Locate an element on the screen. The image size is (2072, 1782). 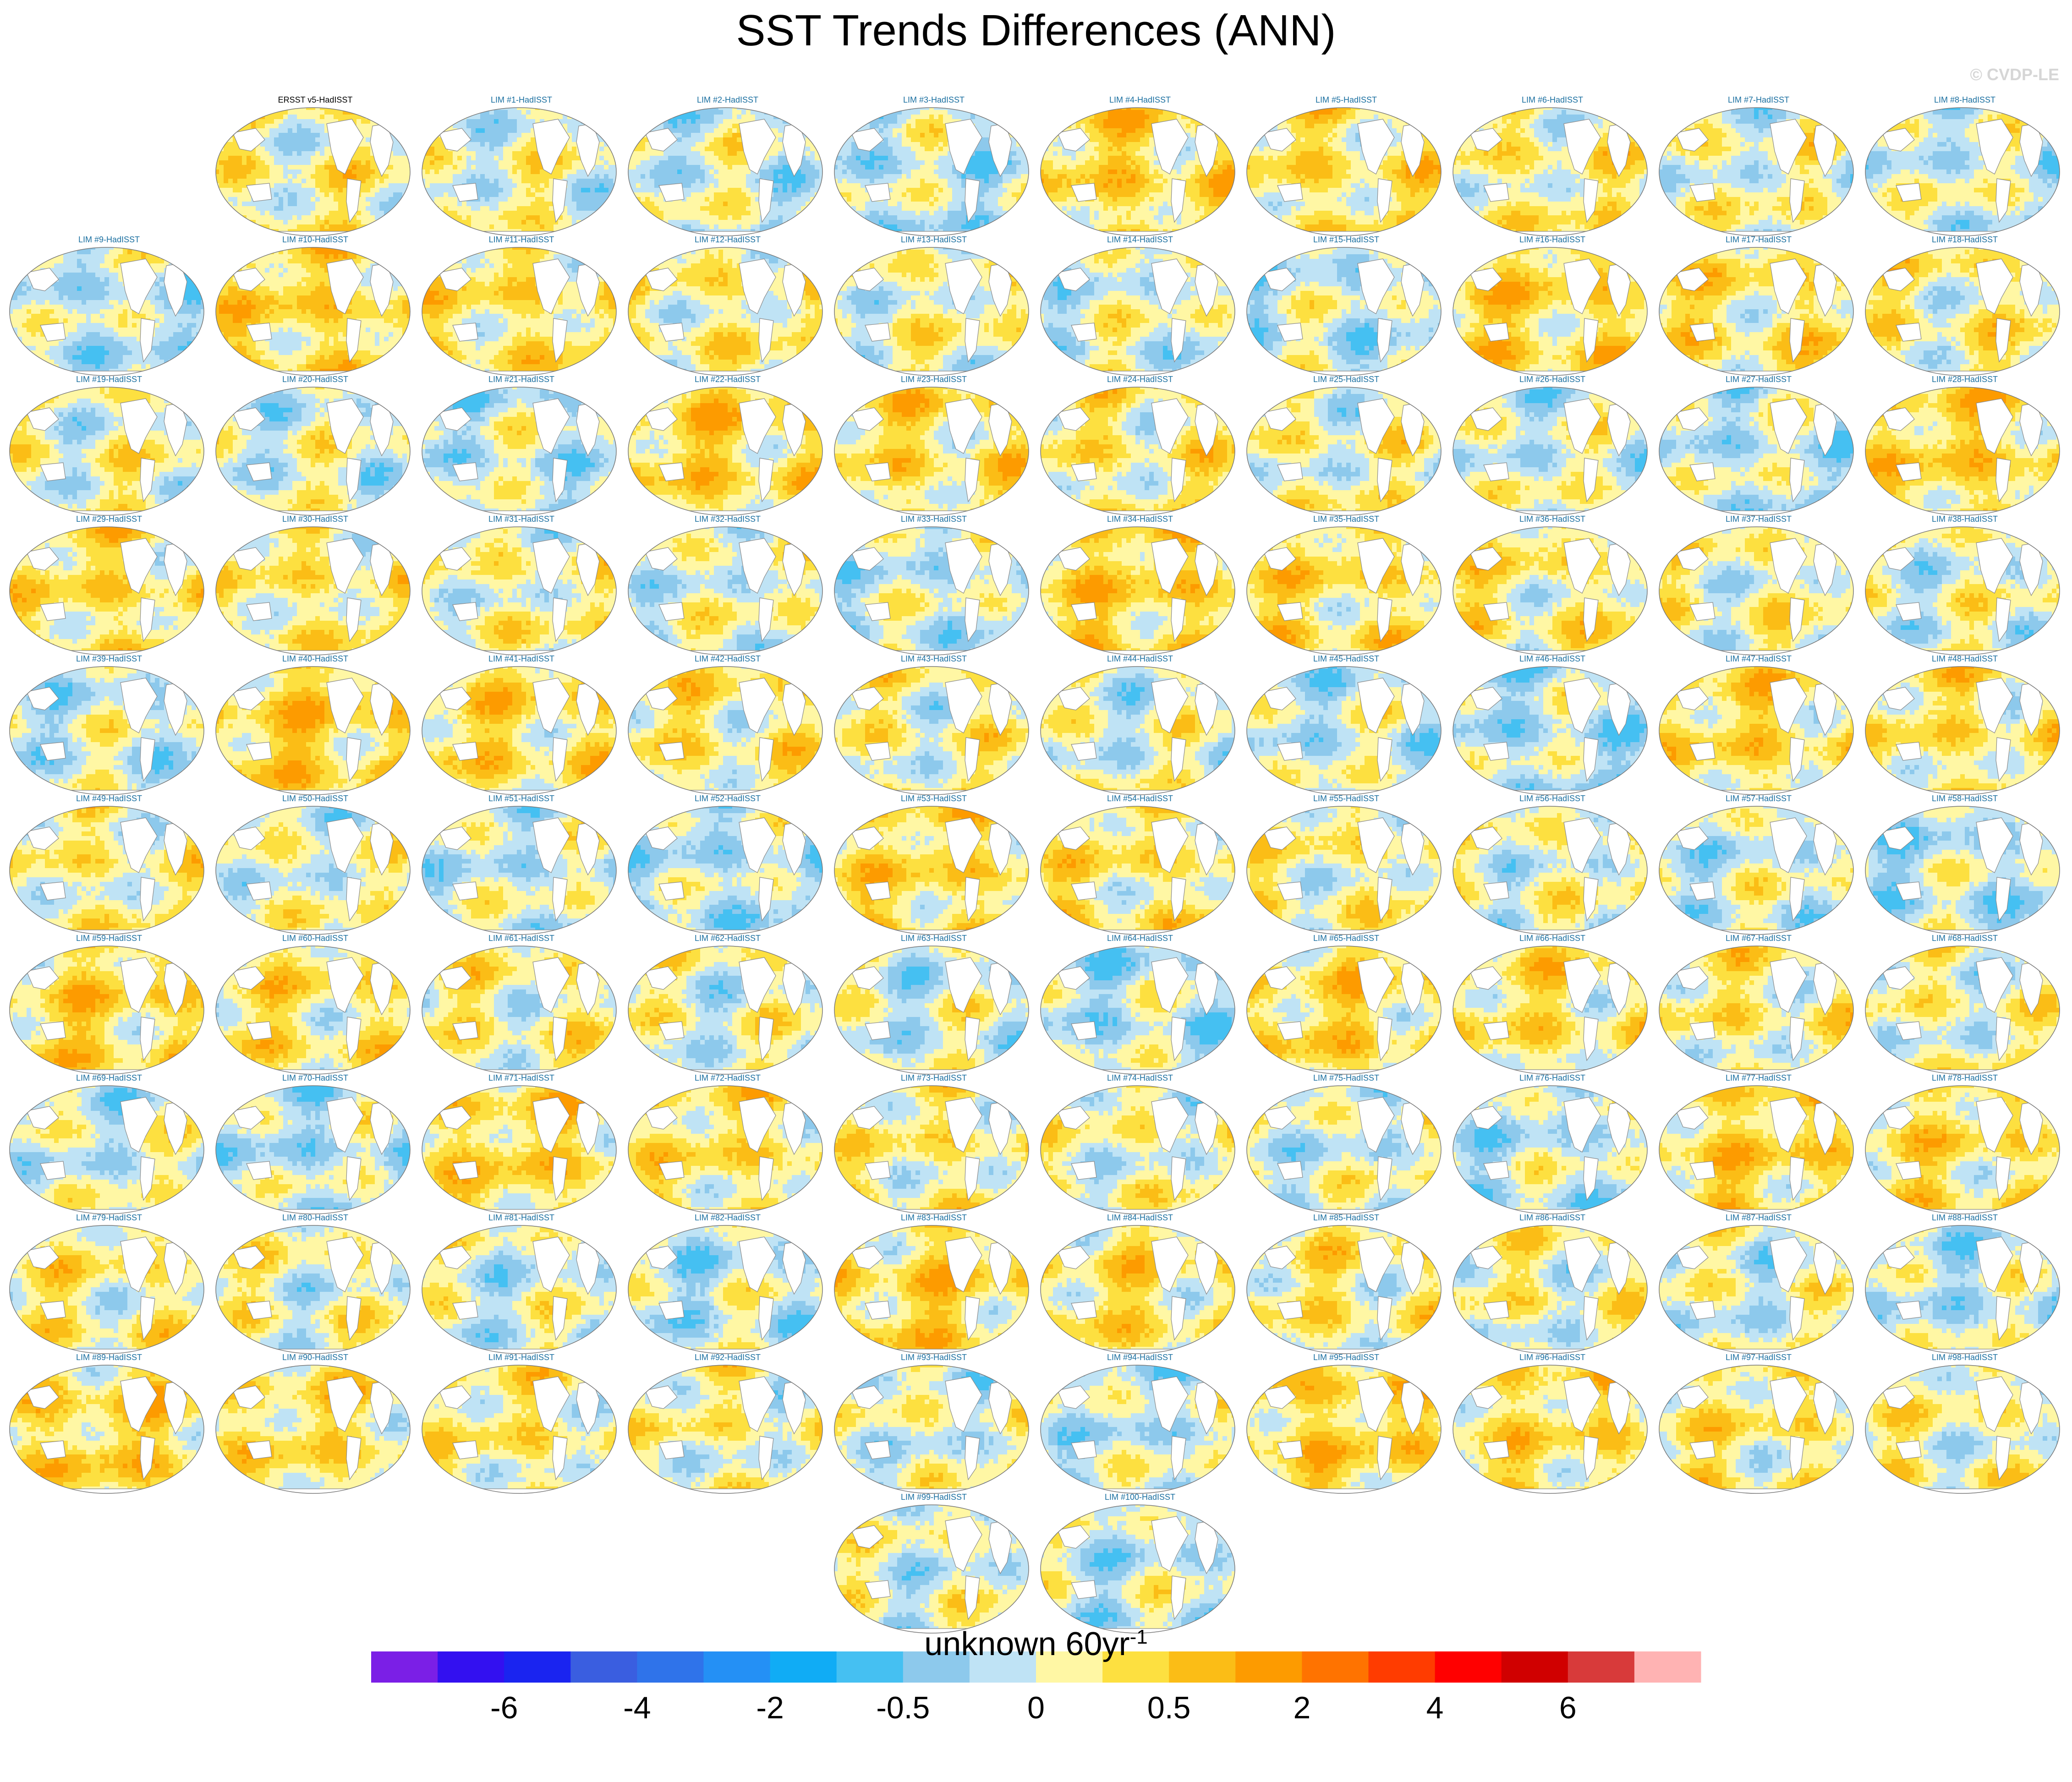
colorbar-tick-label: 0.5 is located at coordinates (1169, 1708).